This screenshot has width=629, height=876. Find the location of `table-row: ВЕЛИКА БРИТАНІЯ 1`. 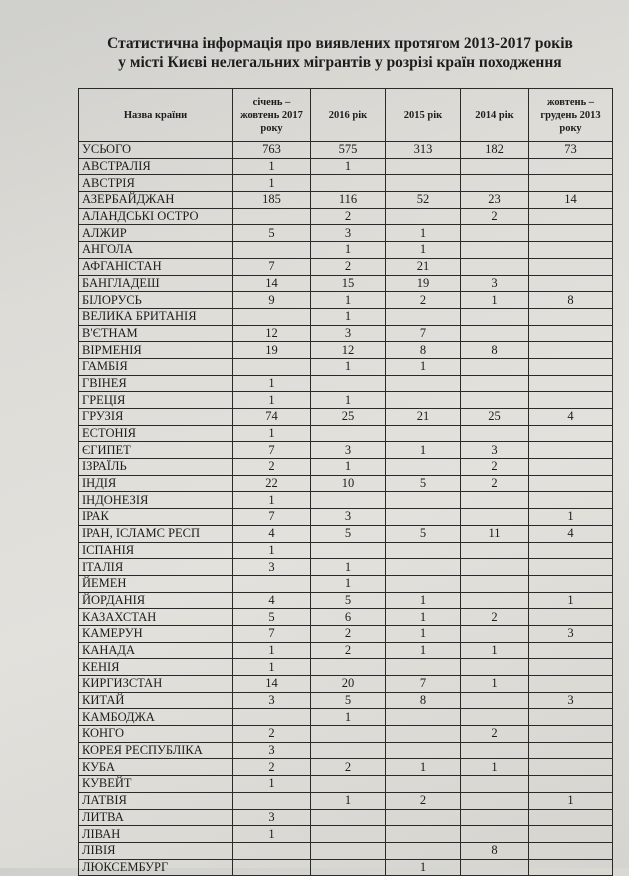

table-row: ВЕЛИКА БРИТАНІЯ 1 is located at coordinates (345, 316).